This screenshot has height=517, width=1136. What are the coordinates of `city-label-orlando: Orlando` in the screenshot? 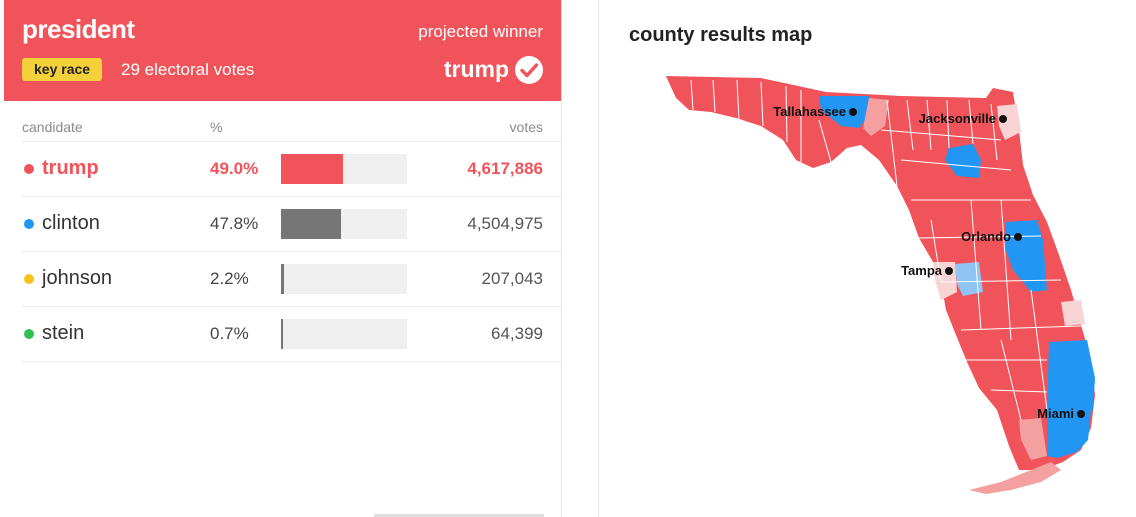 It's located at (986, 236).